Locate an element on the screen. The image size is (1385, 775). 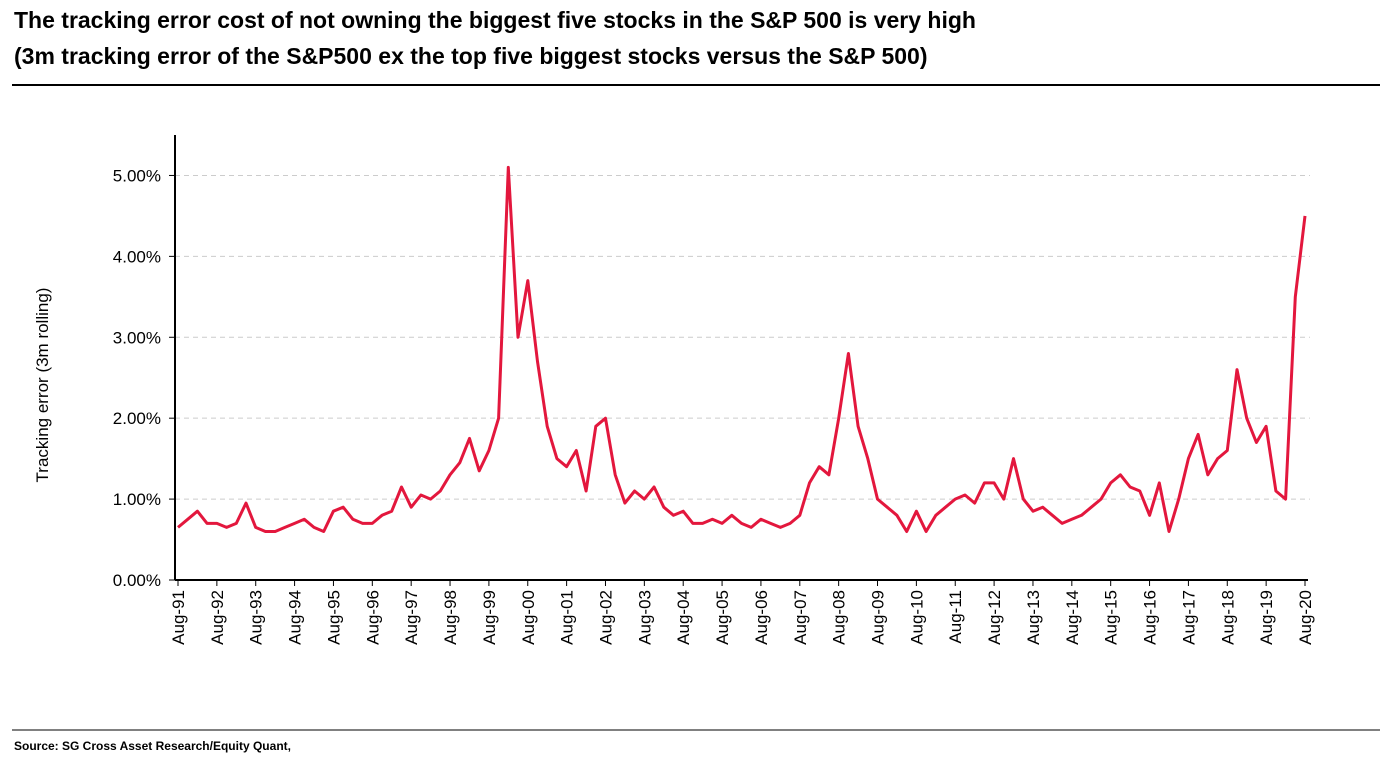
x-tick-label: Aug-06 is located at coordinates (761, 617).